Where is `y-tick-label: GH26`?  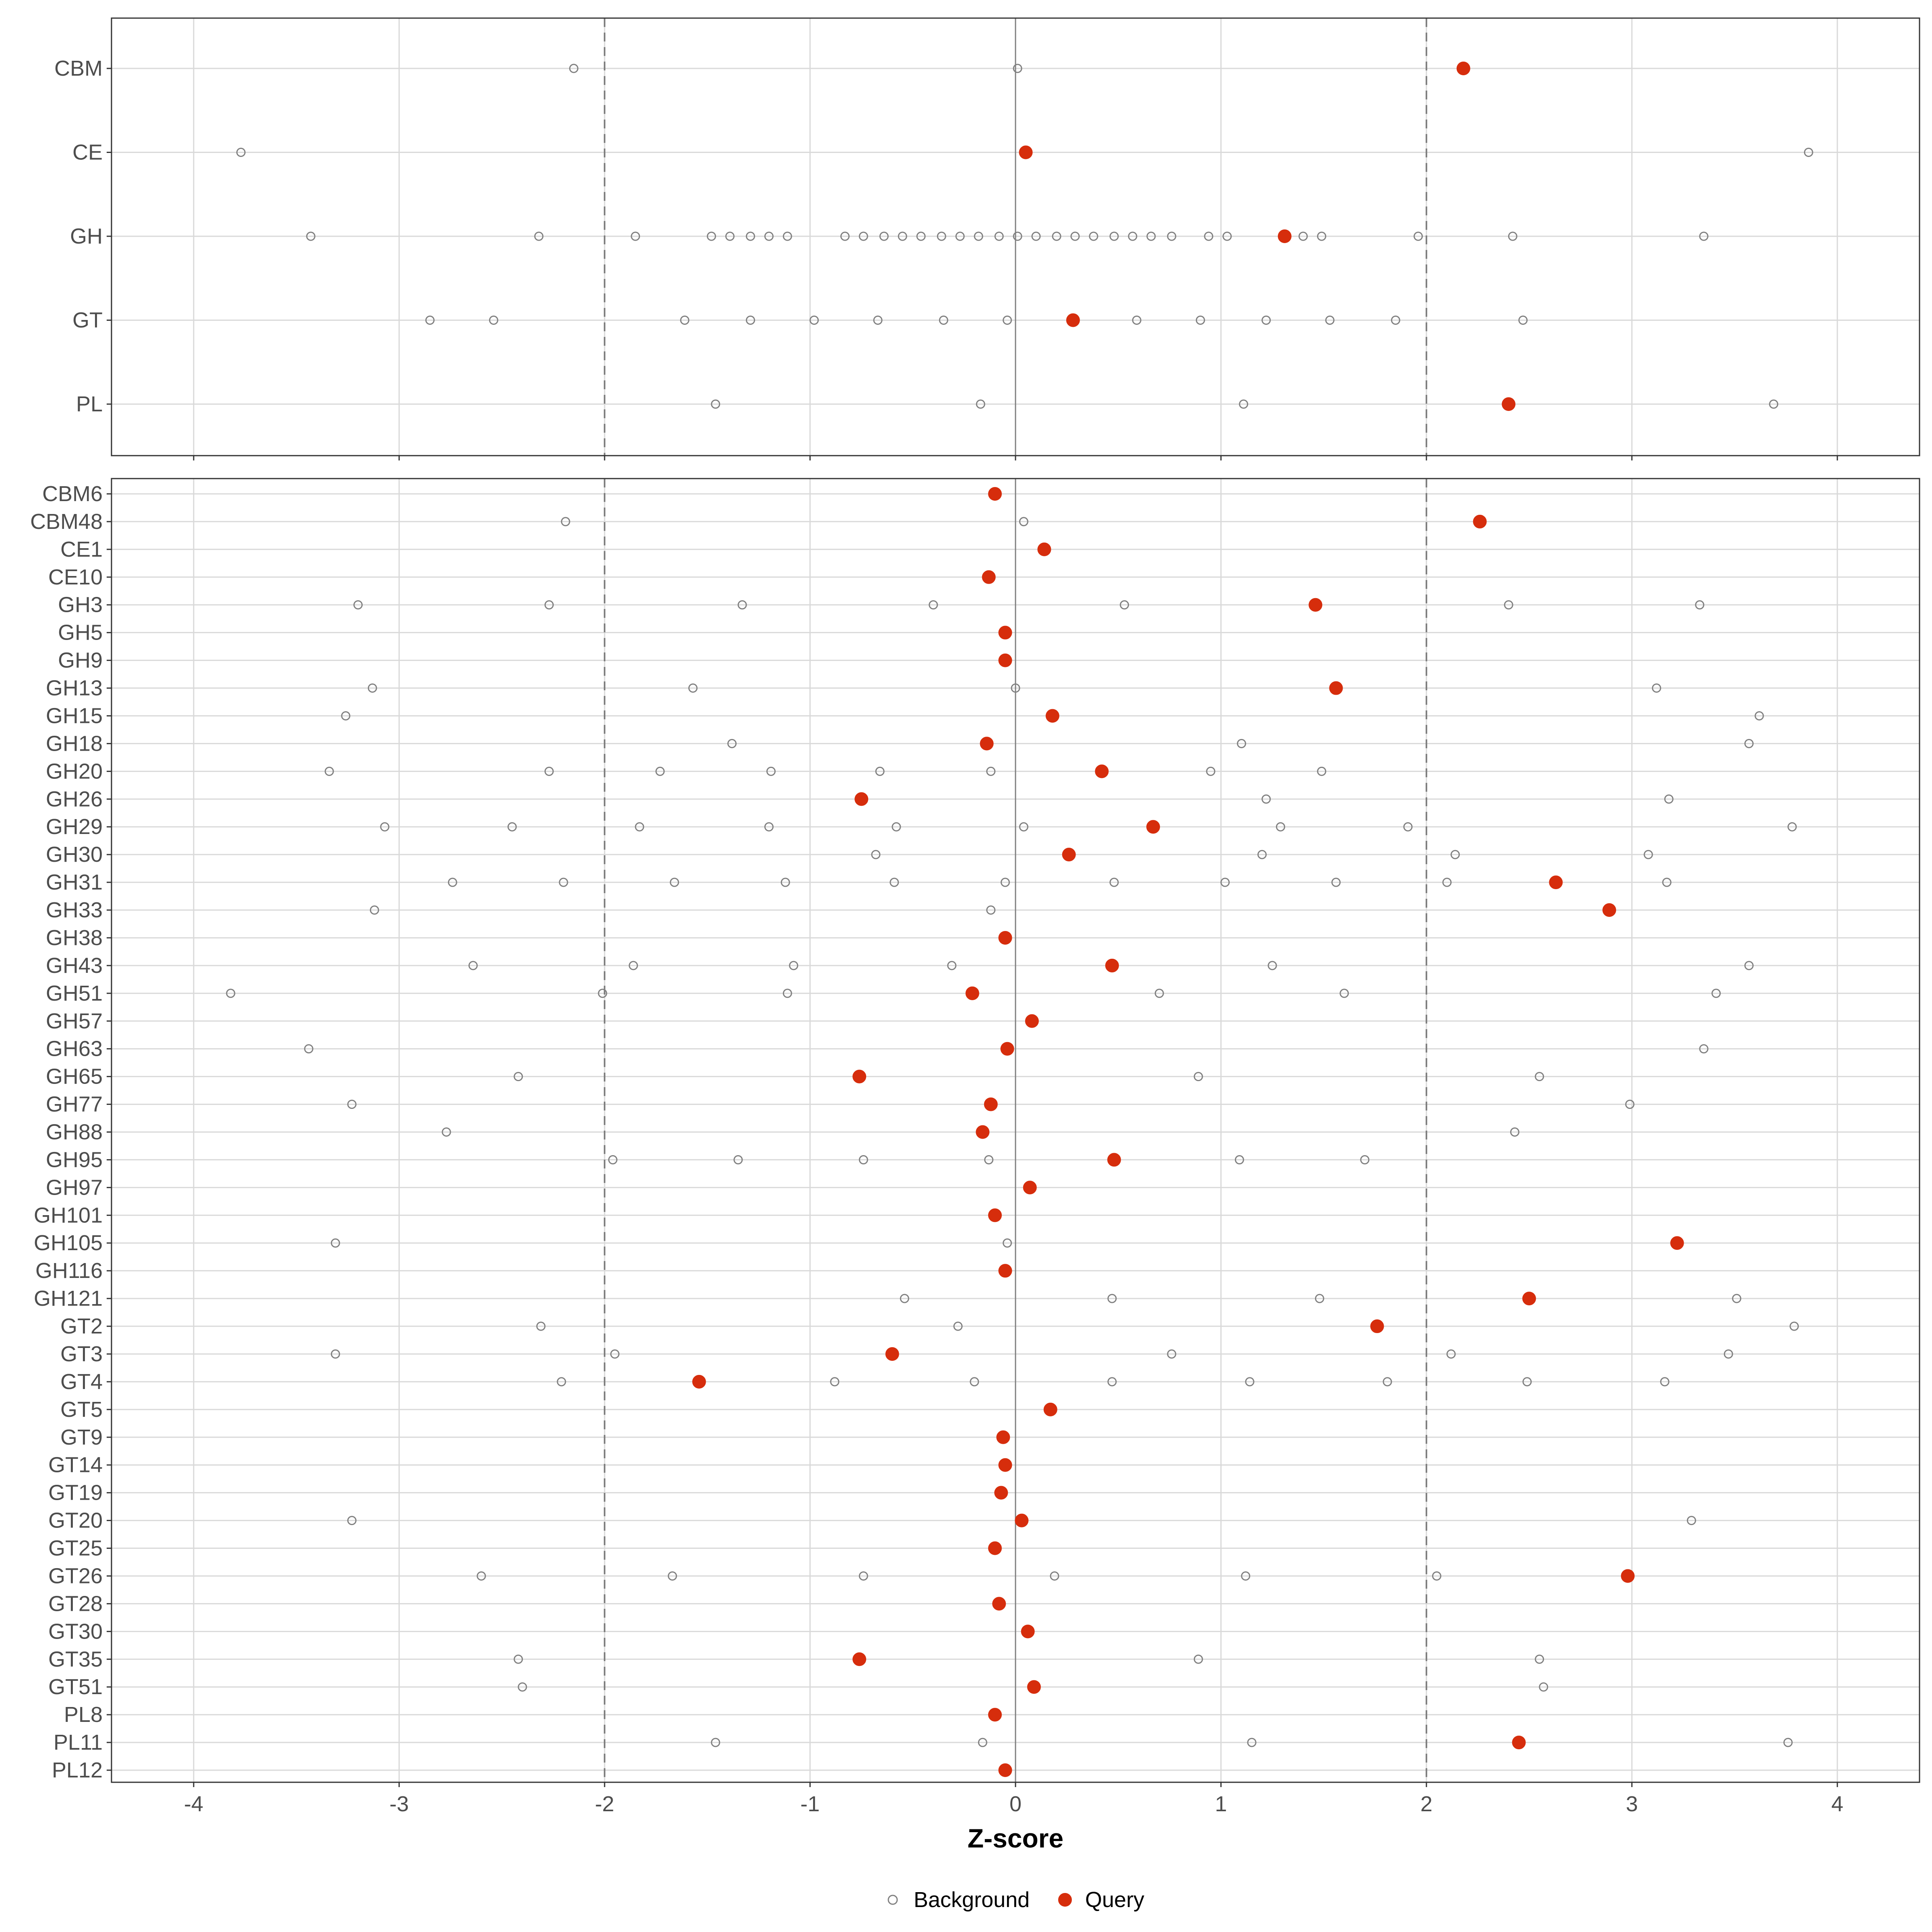 y-tick-label: GH26 is located at coordinates (74, 799).